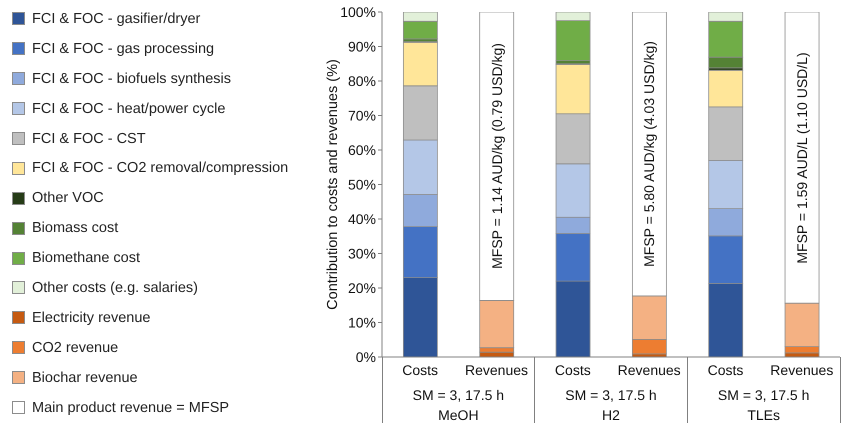 The image size is (845, 429). What do you see at coordinates (362, 150) in the screenshot?
I see `y-tick-label: 60%` at bounding box center [362, 150].